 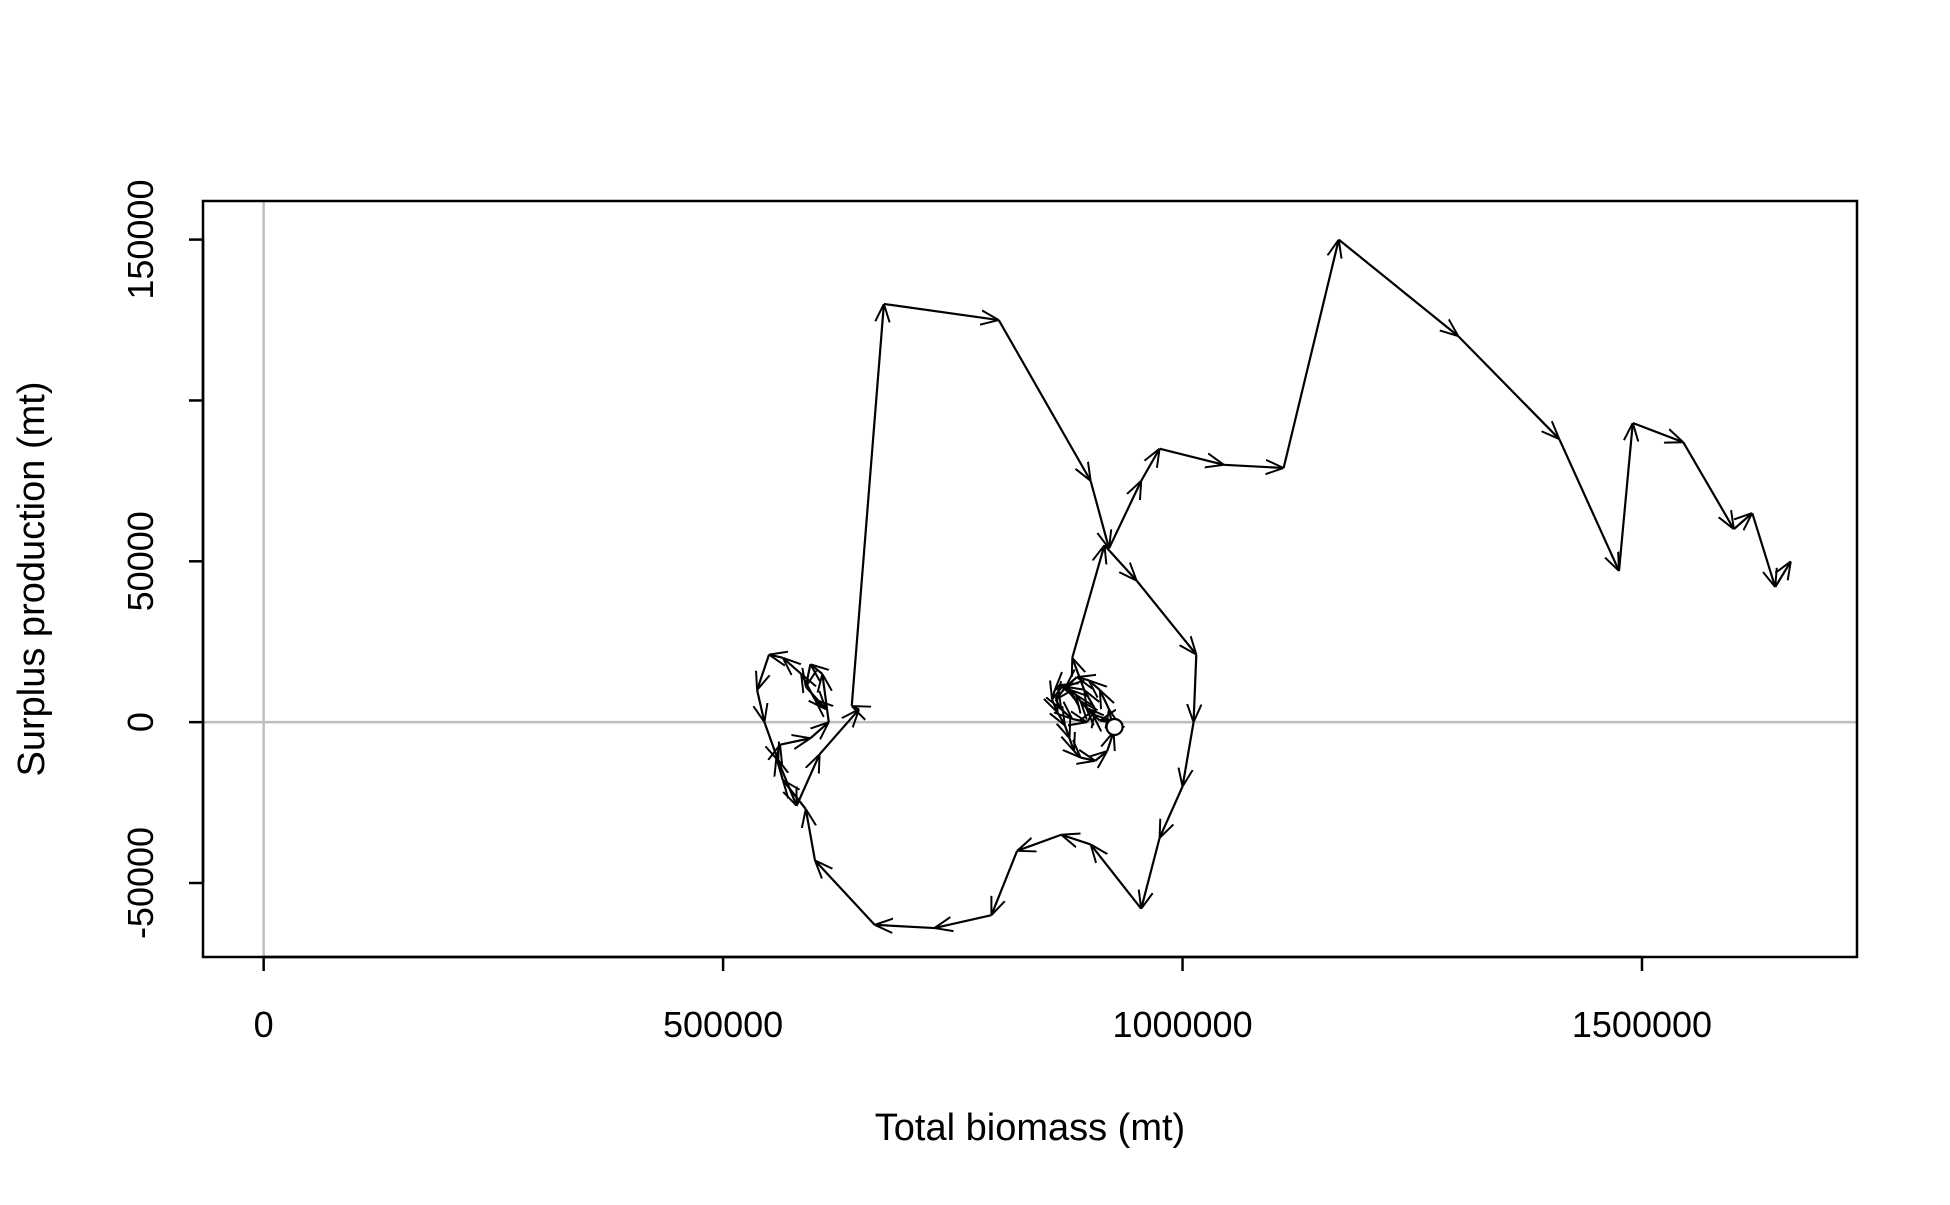 What do you see at coordinates (140, 561) in the screenshot?
I see `y-tick-label: 50000` at bounding box center [140, 561].